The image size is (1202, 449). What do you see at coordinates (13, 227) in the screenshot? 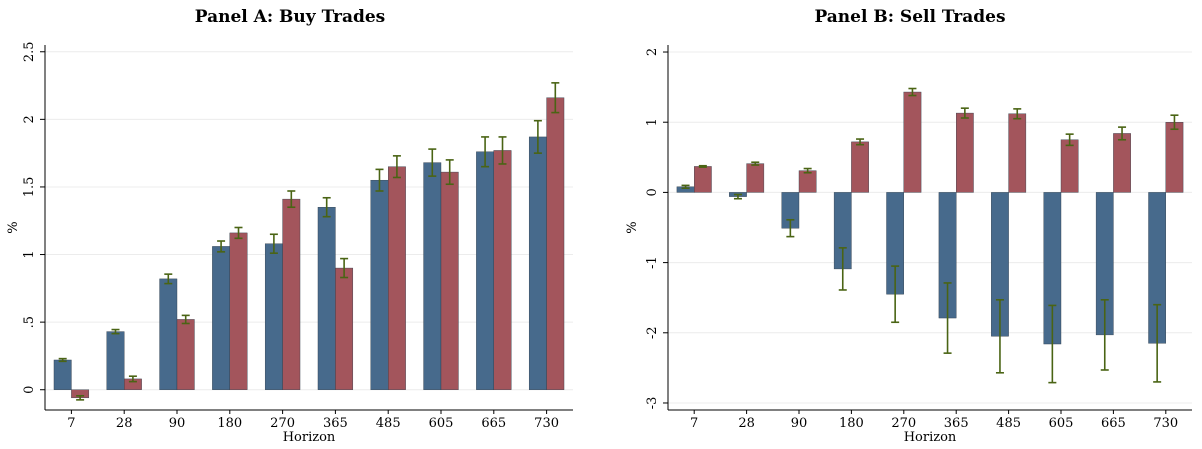
I see `panel-a-y-axis-label: %` at bounding box center [13, 227].